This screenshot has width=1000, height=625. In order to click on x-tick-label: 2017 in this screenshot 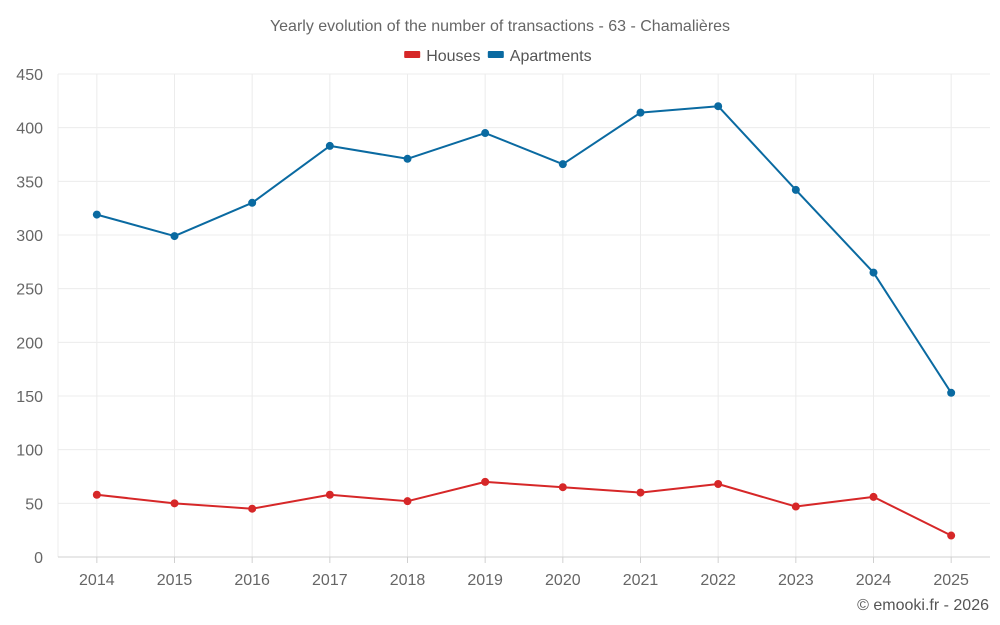, I will do `click(330, 580)`.